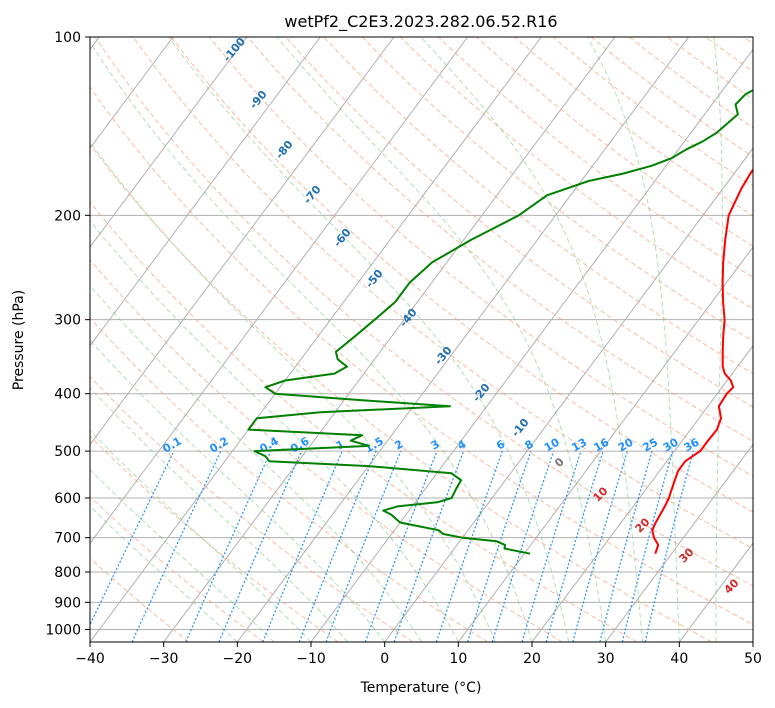 The image size is (775, 708). Describe the element at coordinates (238, 659) in the screenshot. I see `x-tick-label: −20` at that location.